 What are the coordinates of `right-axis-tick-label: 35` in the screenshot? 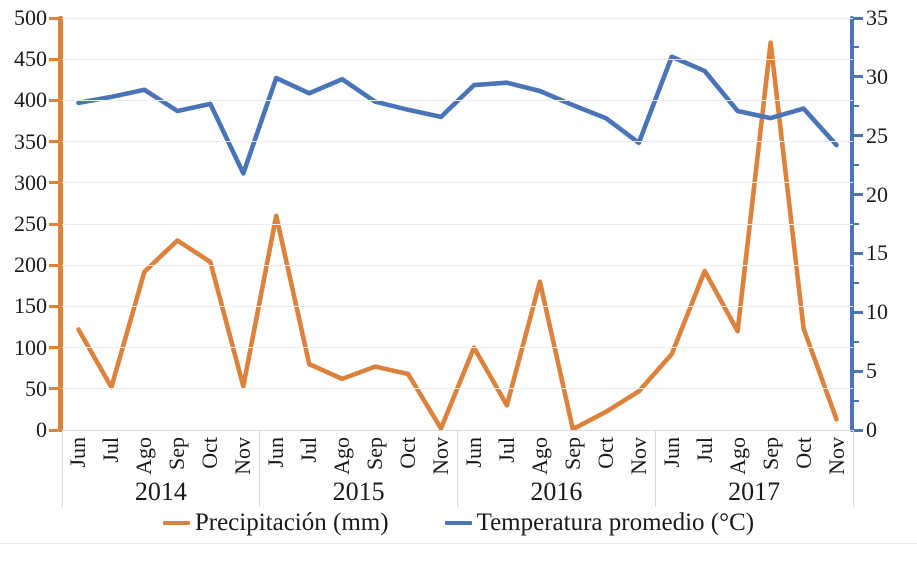 It's located at (877, 17).